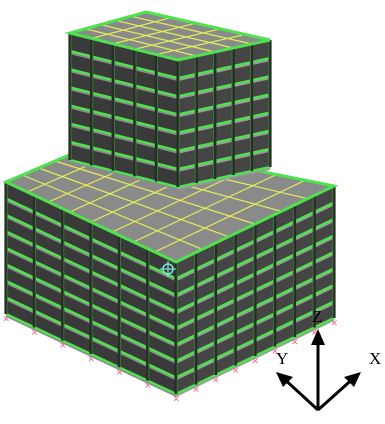 The width and height of the screenshot is (385, 424). What do you see at coordinates (352, 379) in the screenshot?
I see `x-arrow-head` at bounding box center [352, 379].